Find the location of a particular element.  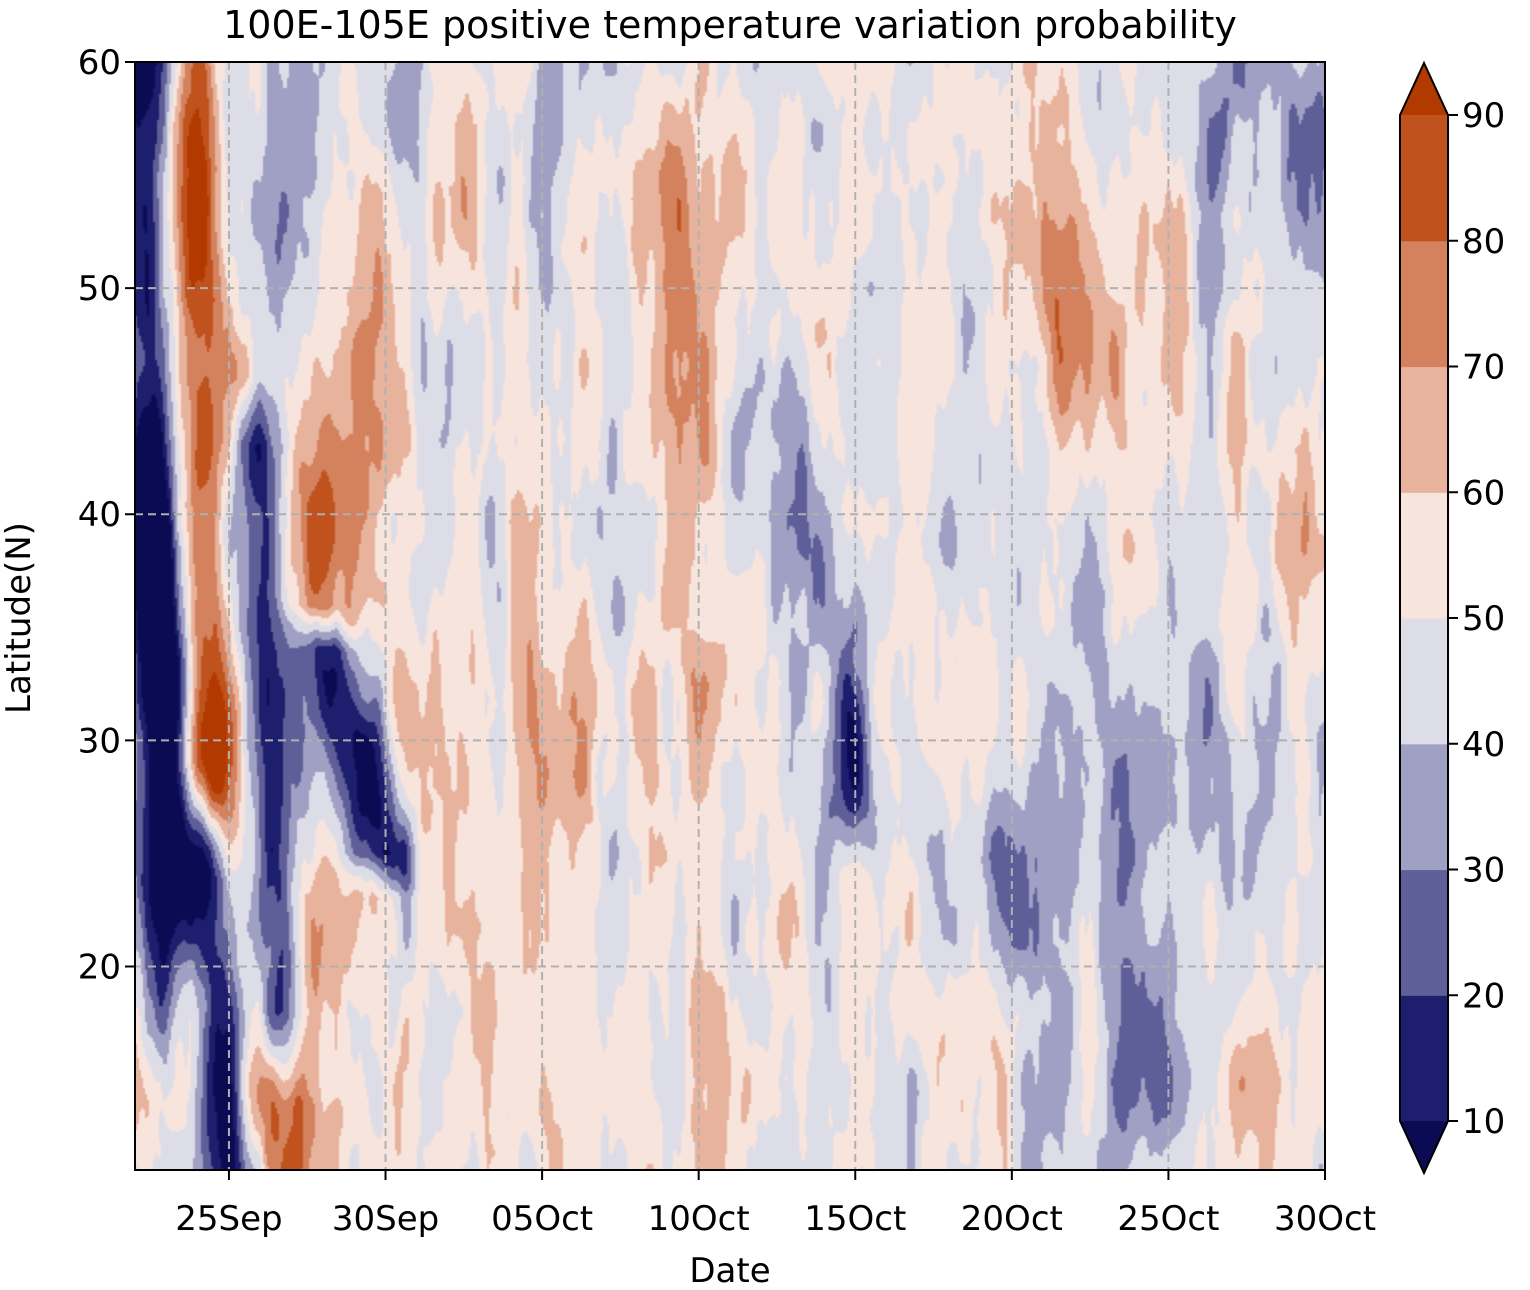

colorbar-tick-label: 50 is located at coordinates (1483, 619).